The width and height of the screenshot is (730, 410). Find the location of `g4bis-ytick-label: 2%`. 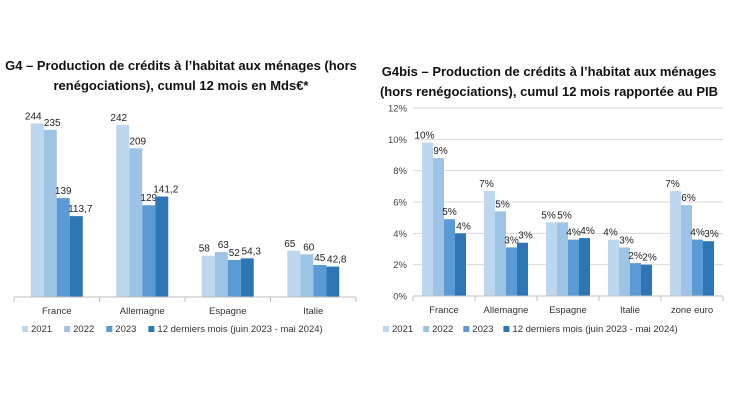

g4bis-ytick-label: 2% is located at coordinates (400, 265).